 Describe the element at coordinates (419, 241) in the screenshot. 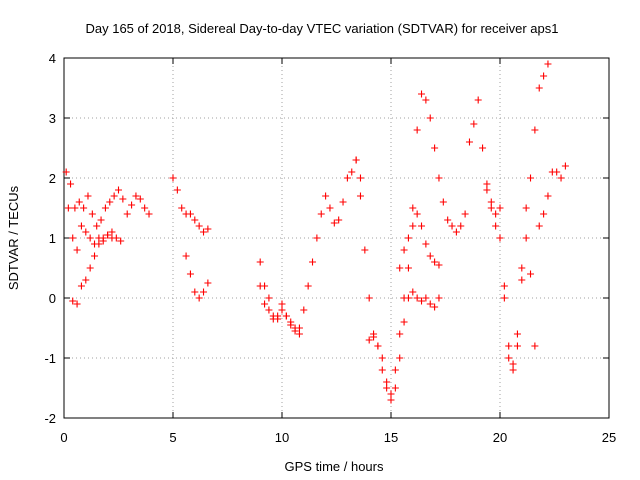

I see `series-trace-j` at that location.